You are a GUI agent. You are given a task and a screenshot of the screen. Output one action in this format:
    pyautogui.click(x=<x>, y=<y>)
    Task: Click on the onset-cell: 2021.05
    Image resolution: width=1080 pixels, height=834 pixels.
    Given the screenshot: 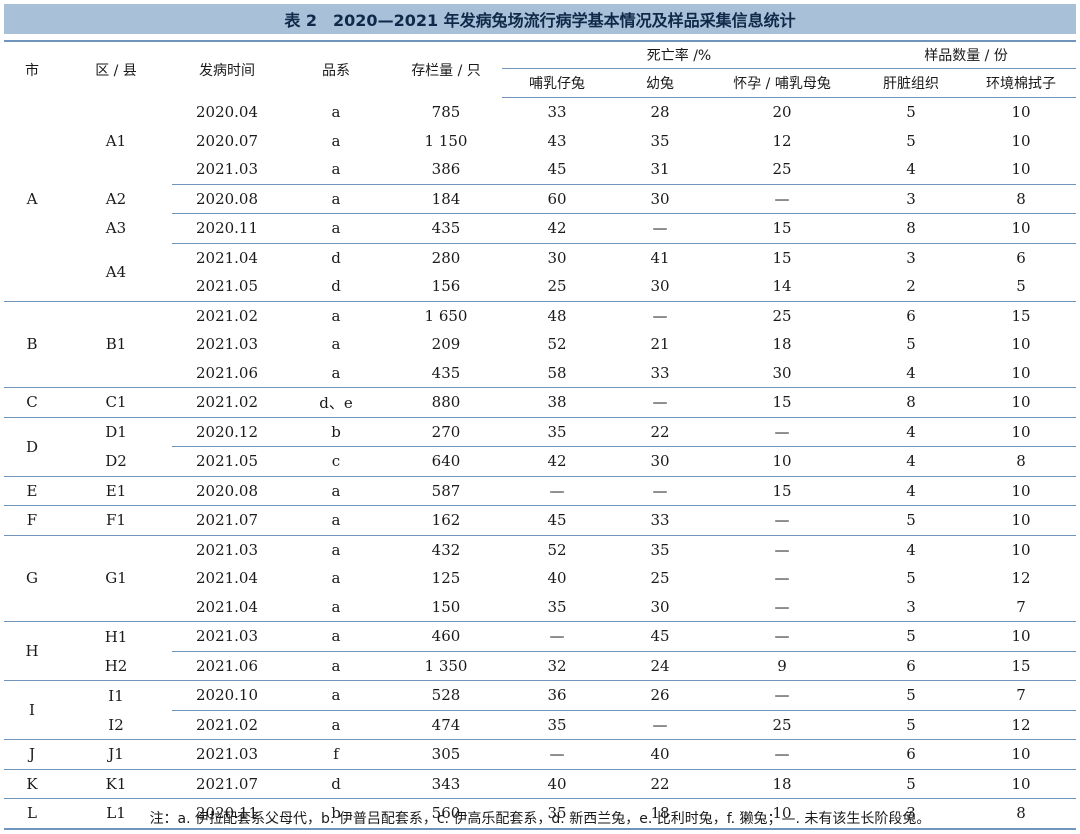 What is the action you would take?
    pyautogui.click(x=227, y=461)
    